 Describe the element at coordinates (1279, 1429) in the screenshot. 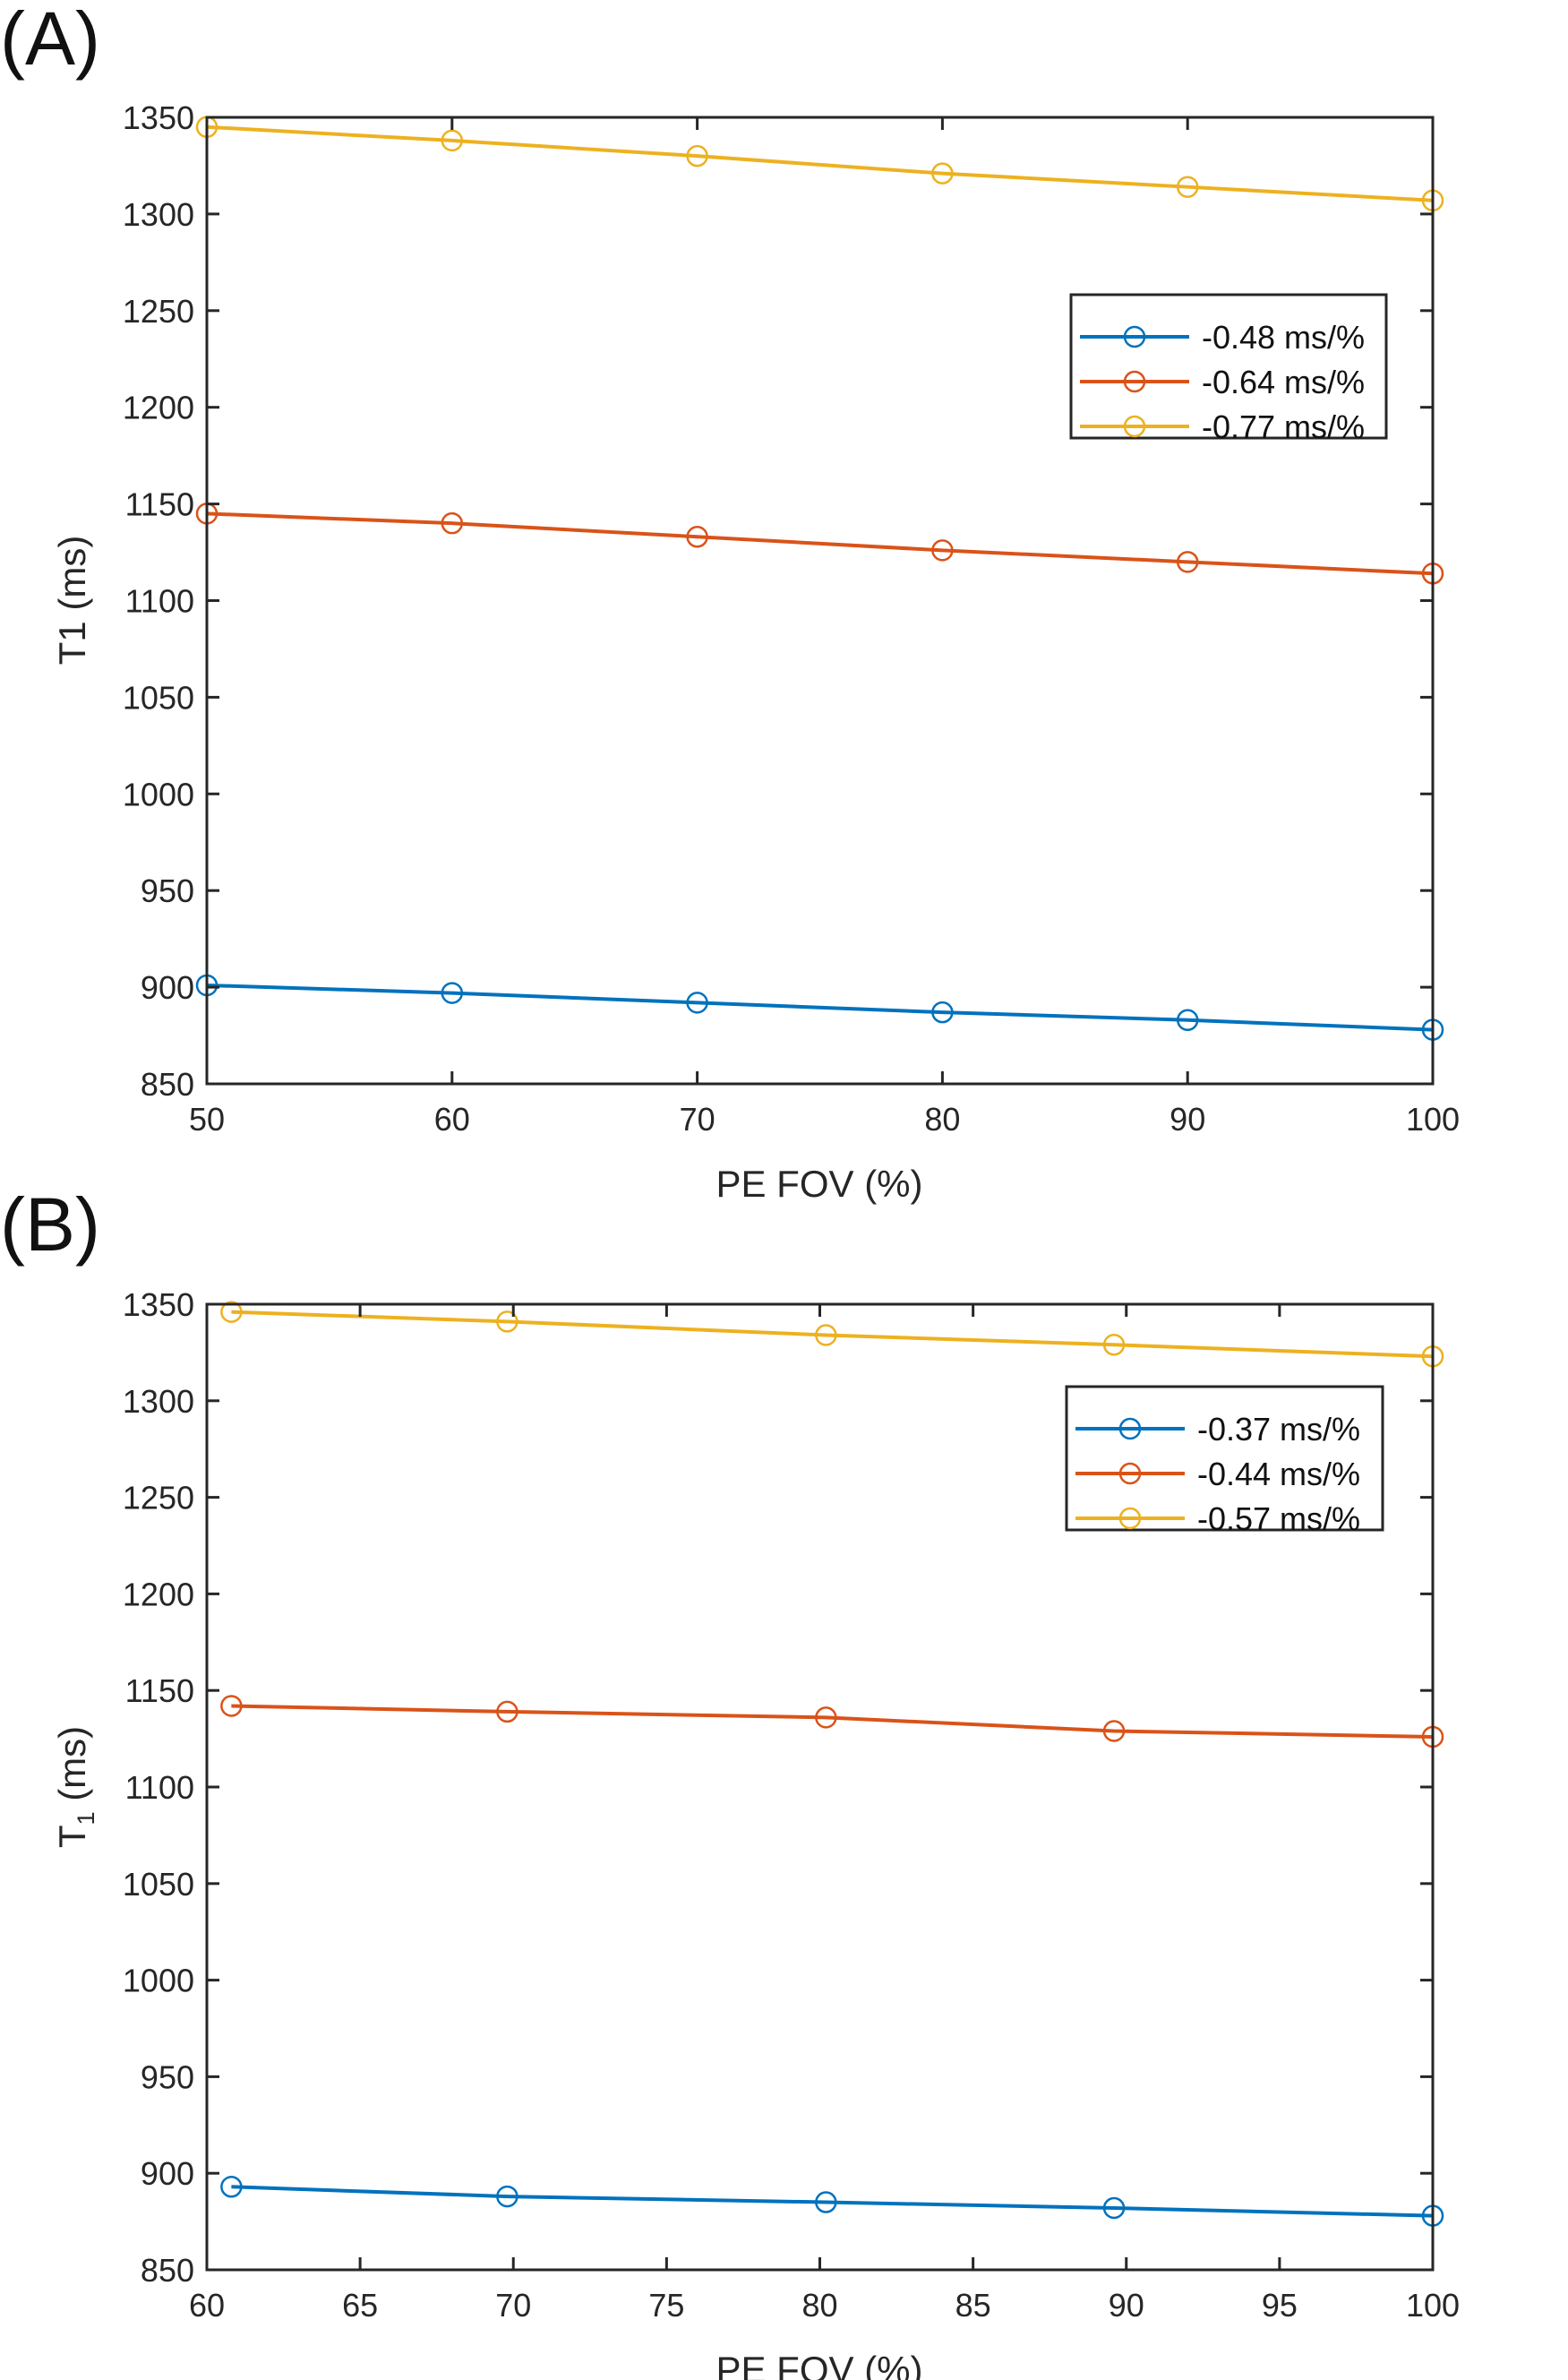

I see `legend-label: -0.37 ms/%` at that location.